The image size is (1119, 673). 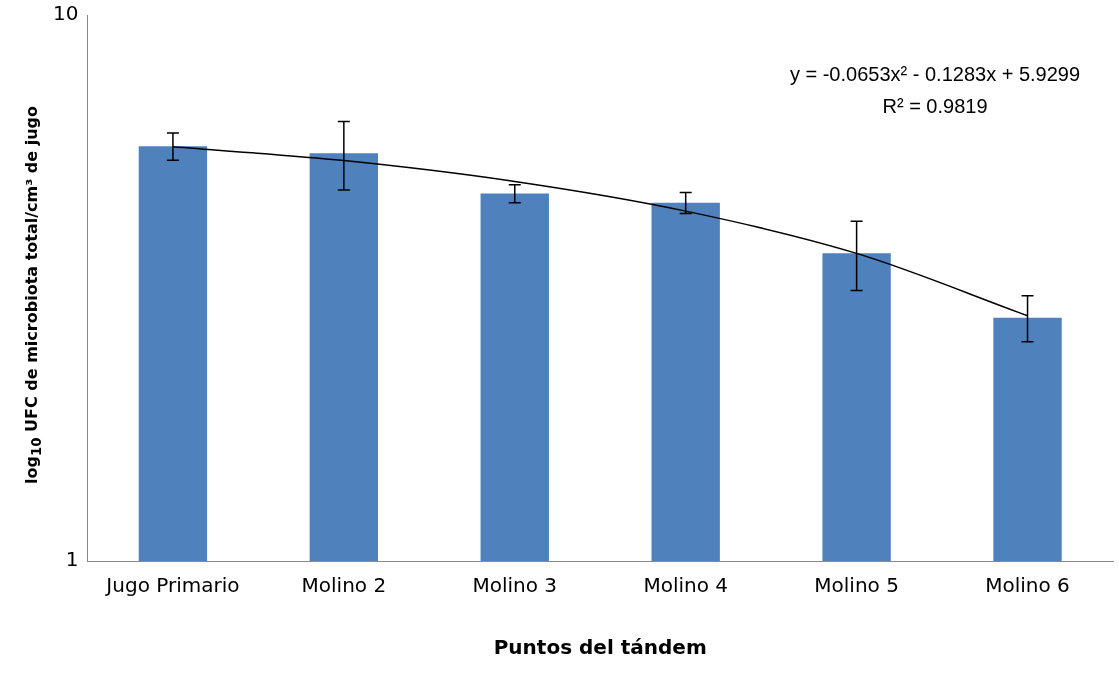 What do you see at coordinates (935, 73) in the screenshot?
I see `annotation: y = -0.0653x² - 0.1283x + 5.9299` at bounding box center [935, 73].